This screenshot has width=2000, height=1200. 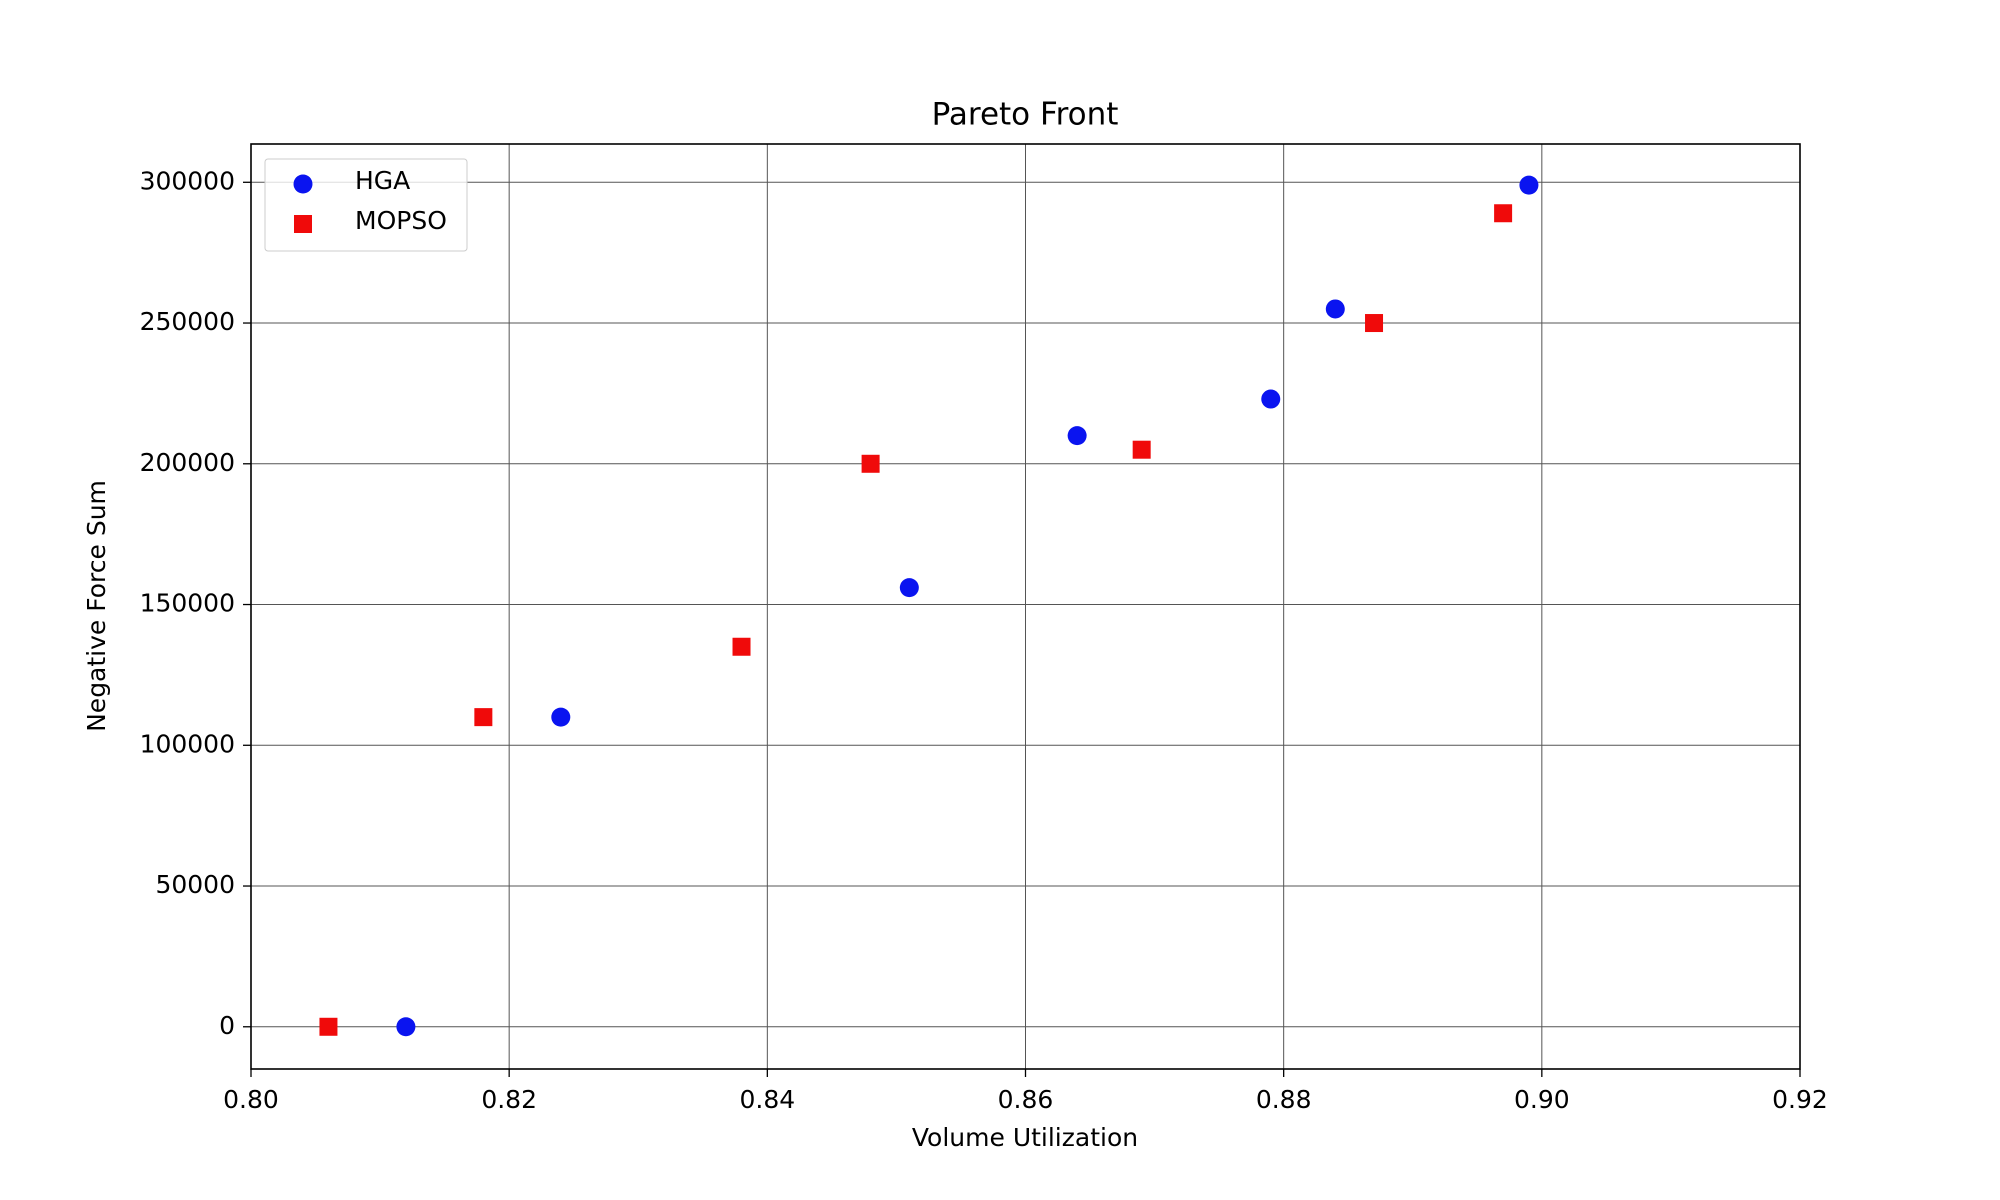 I want to click on y-tick-label: 0, so click(x=227, y=1025).